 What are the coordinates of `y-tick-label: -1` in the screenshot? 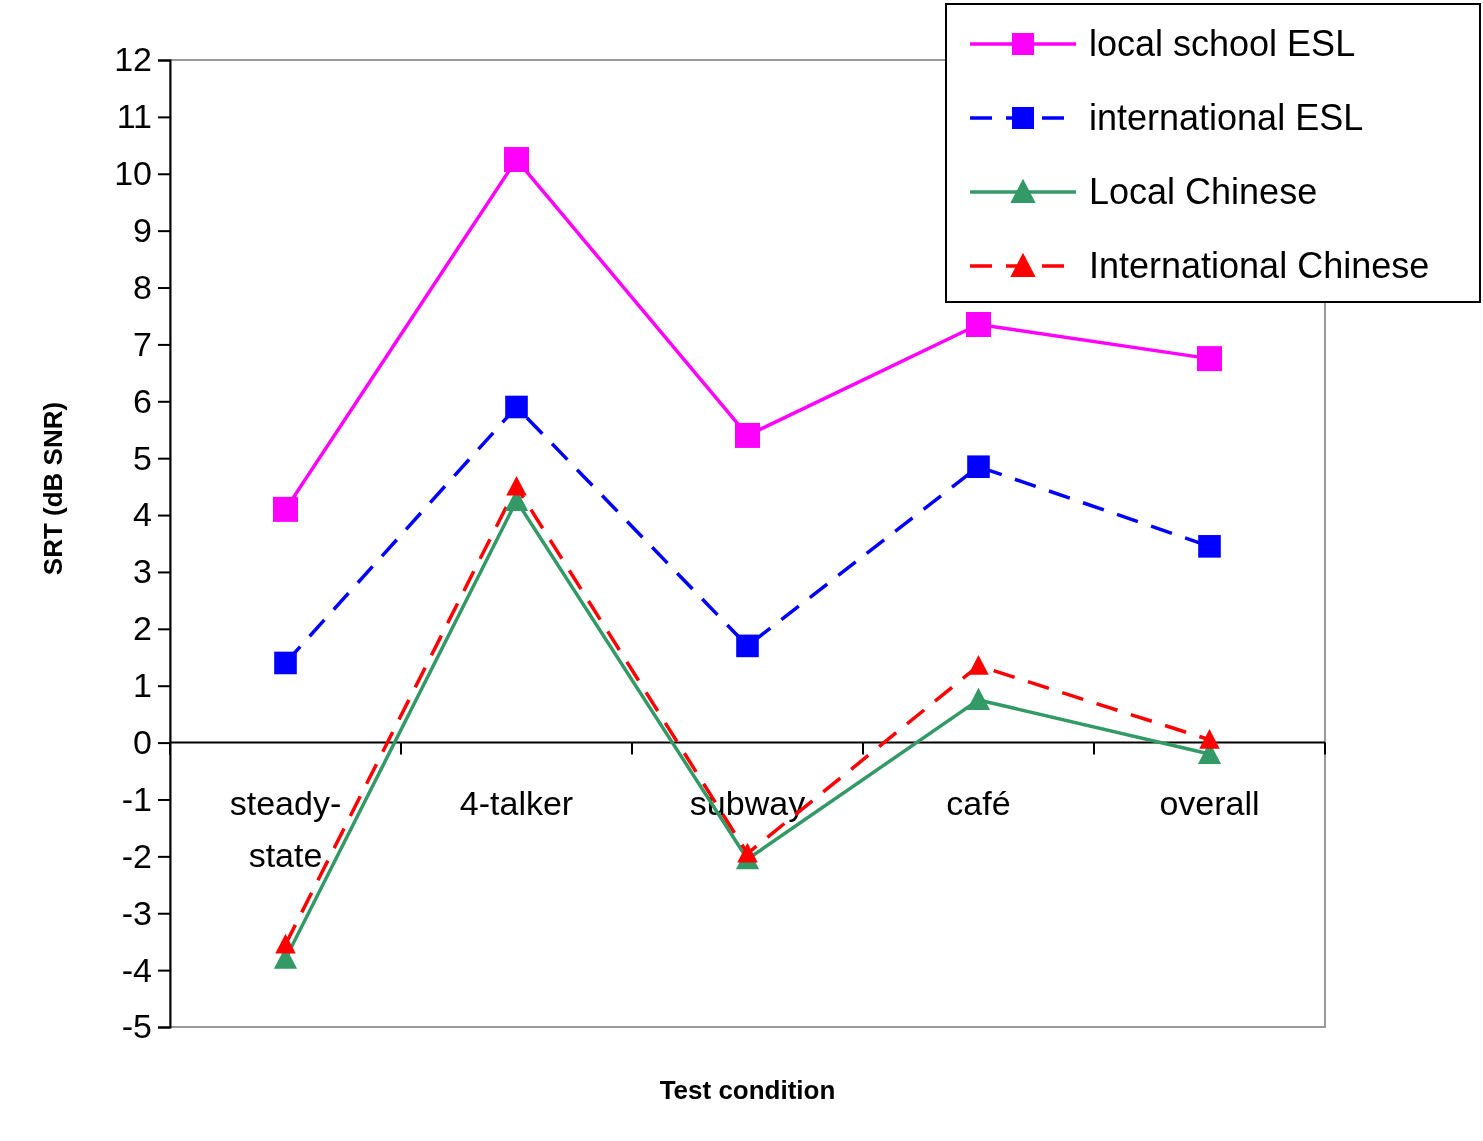 It's located at (136, 798).